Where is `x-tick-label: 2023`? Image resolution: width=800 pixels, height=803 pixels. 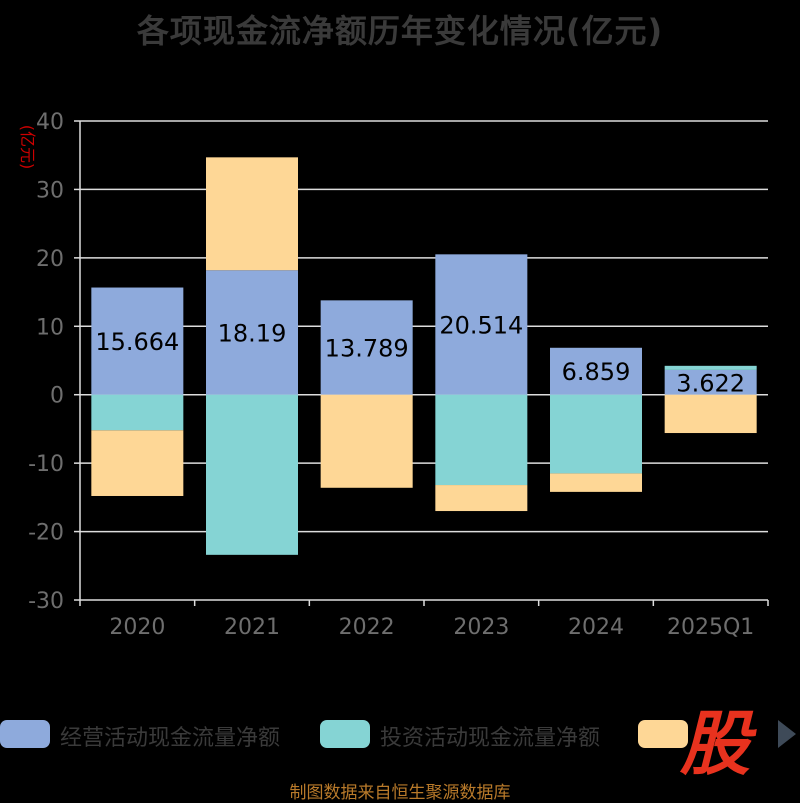 x-tick-label: 2023 is located at coordinates (481, 627).